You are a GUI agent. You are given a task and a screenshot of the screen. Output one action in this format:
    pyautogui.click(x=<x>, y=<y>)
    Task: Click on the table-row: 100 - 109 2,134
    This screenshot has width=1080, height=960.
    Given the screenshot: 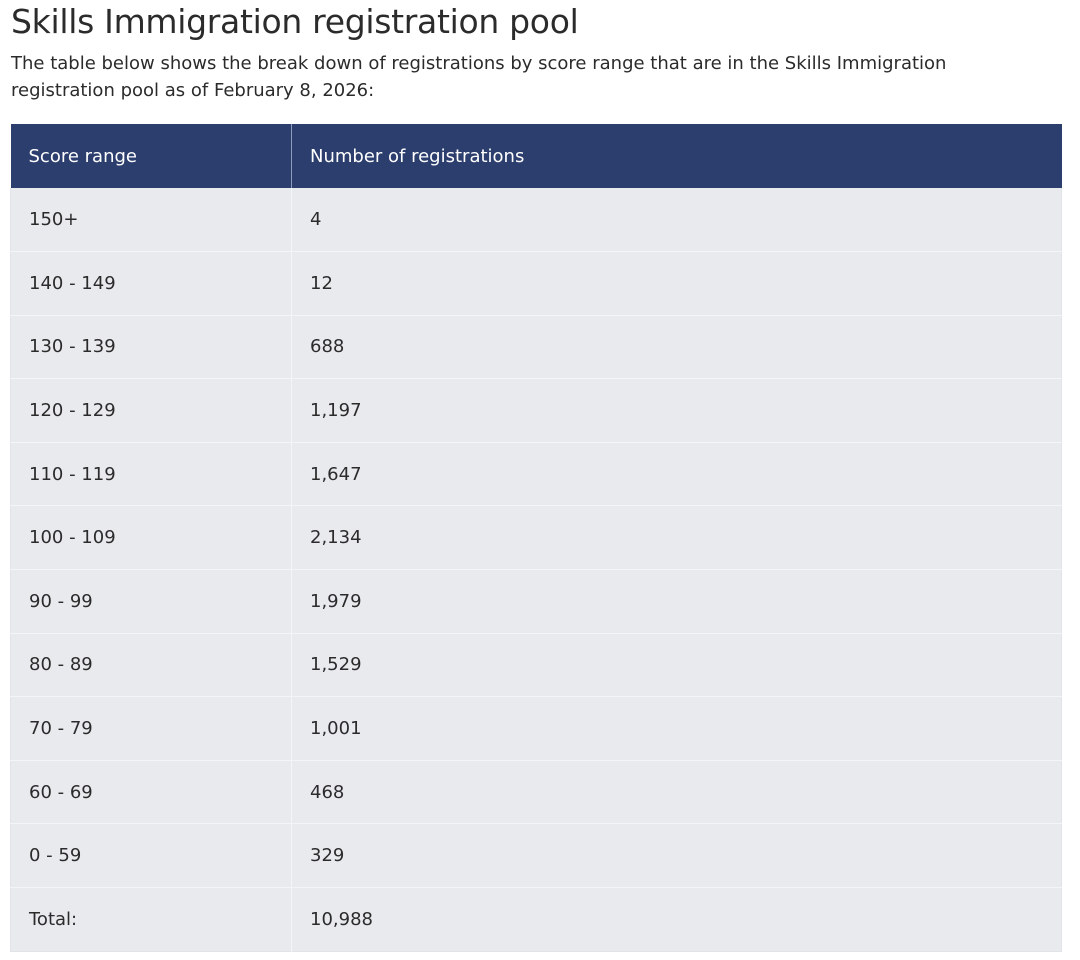 What is the action you would take?
    pyautogui.click(x=536, y=537)
    